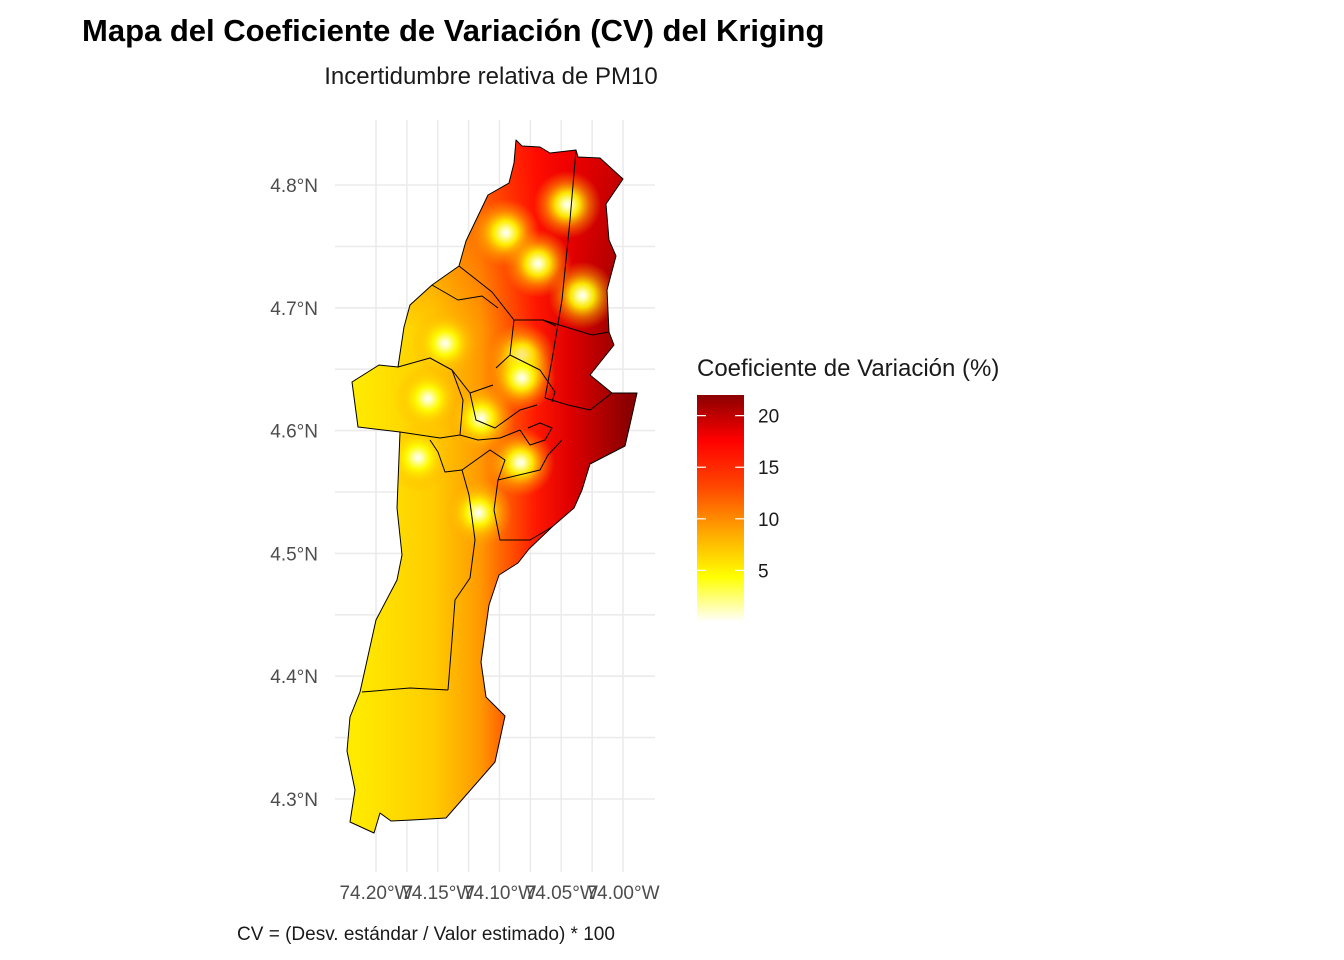 The height and width of the screenshot is (960, 1344). I want to click on x-tick-label: 74.10°W, so click(499, 893).